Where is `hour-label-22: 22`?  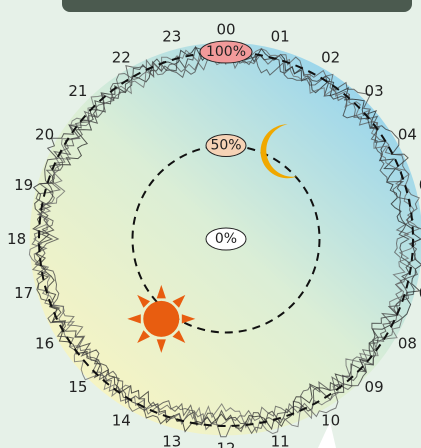
hour-label-22: 22 is located at coordinates (121, 58).